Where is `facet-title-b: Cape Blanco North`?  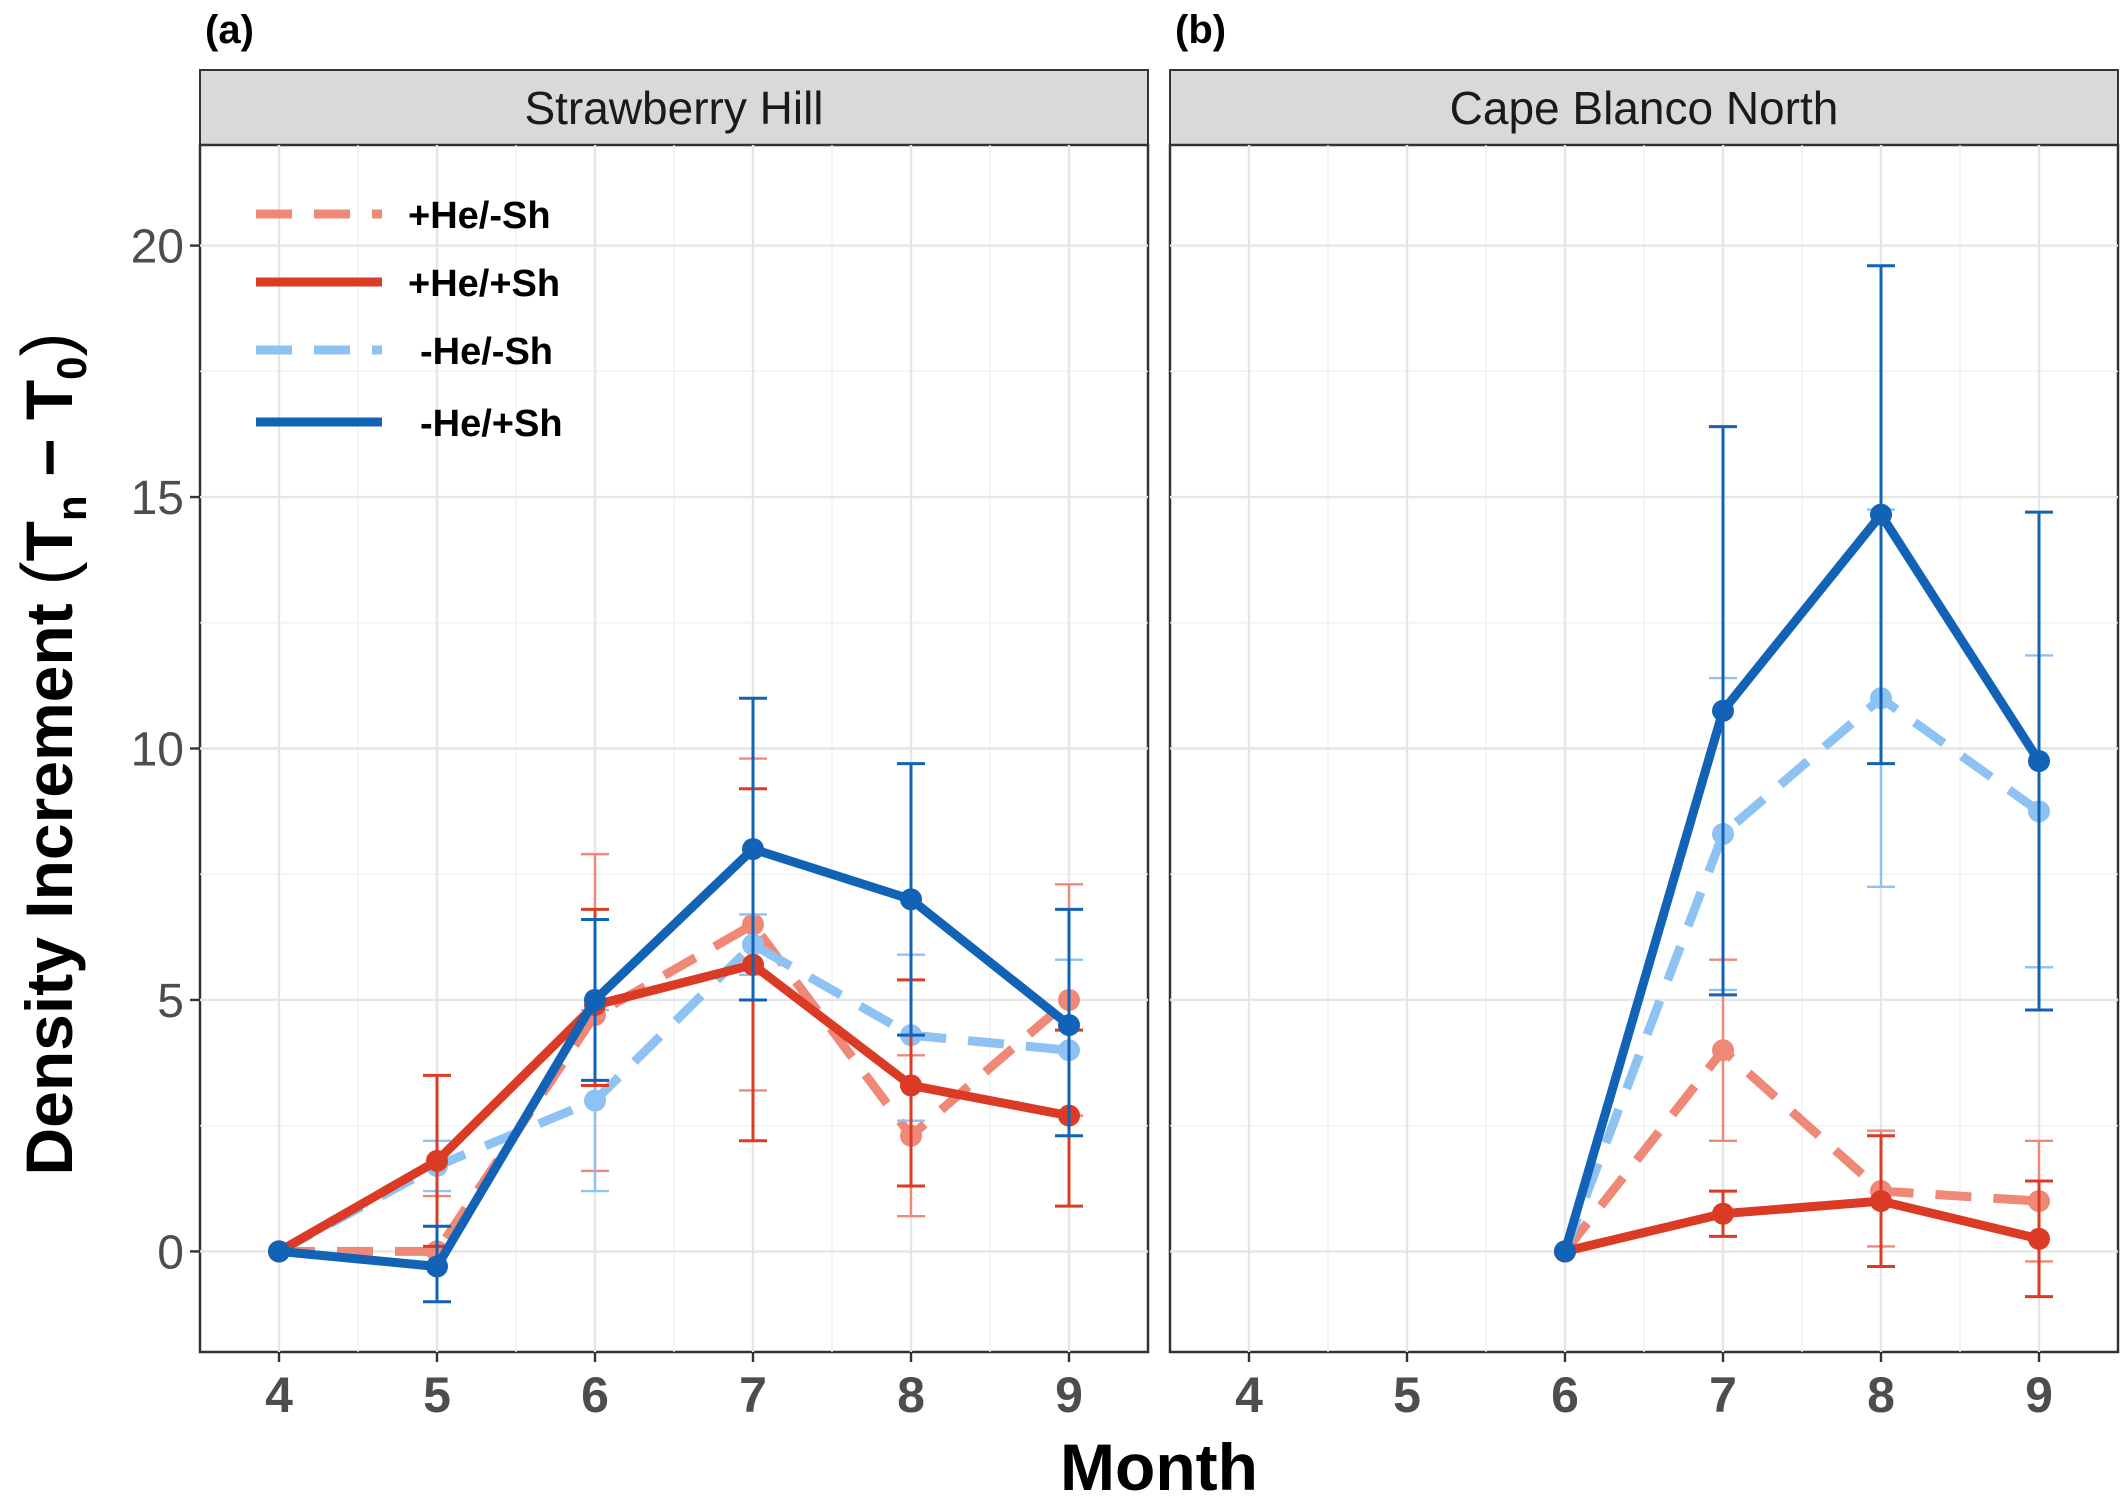
facet-title-b: Cape Blanco North is located at coordinates (1644, 108).